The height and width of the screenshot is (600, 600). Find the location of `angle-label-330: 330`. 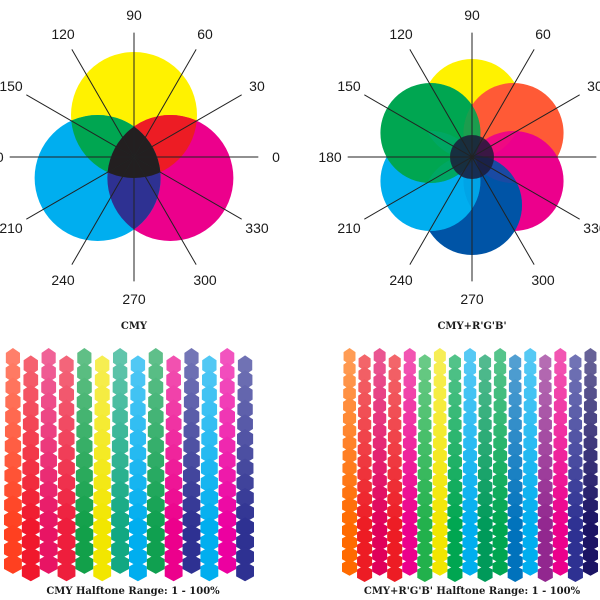

angle-label-330: 330 is located at coordinates (591, 228).